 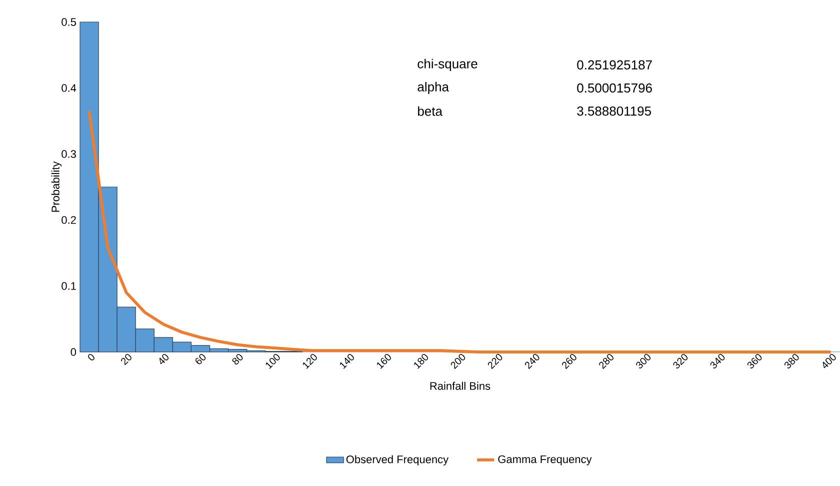 I want to click on annotation: beta, so click(x=430, y=111).